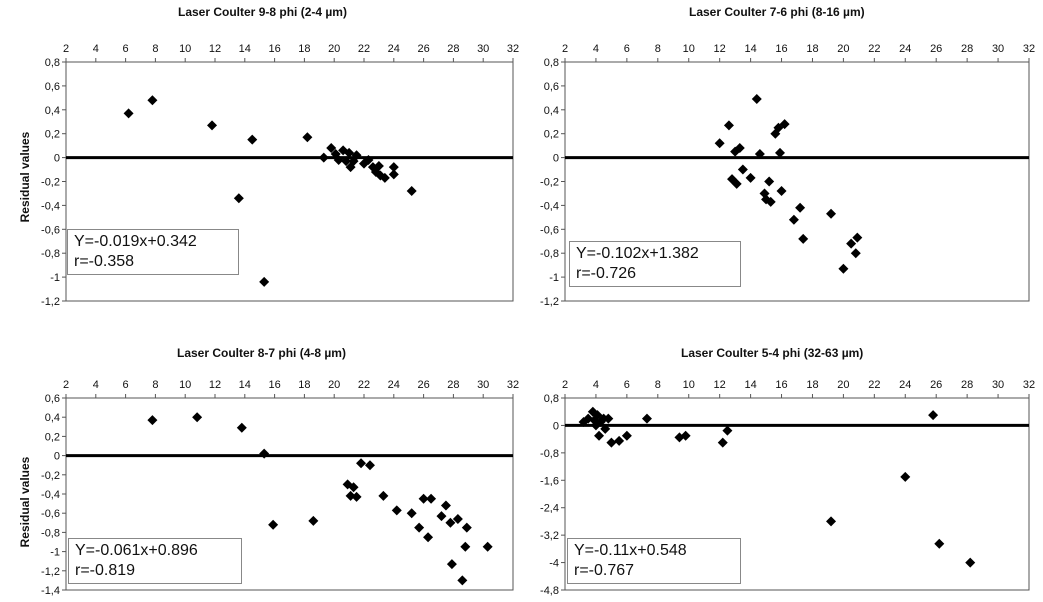  Describe the element at coordinates (50, 302) in the screenshot. I see `panel-1-y-tick-label: -1,2` at that location.